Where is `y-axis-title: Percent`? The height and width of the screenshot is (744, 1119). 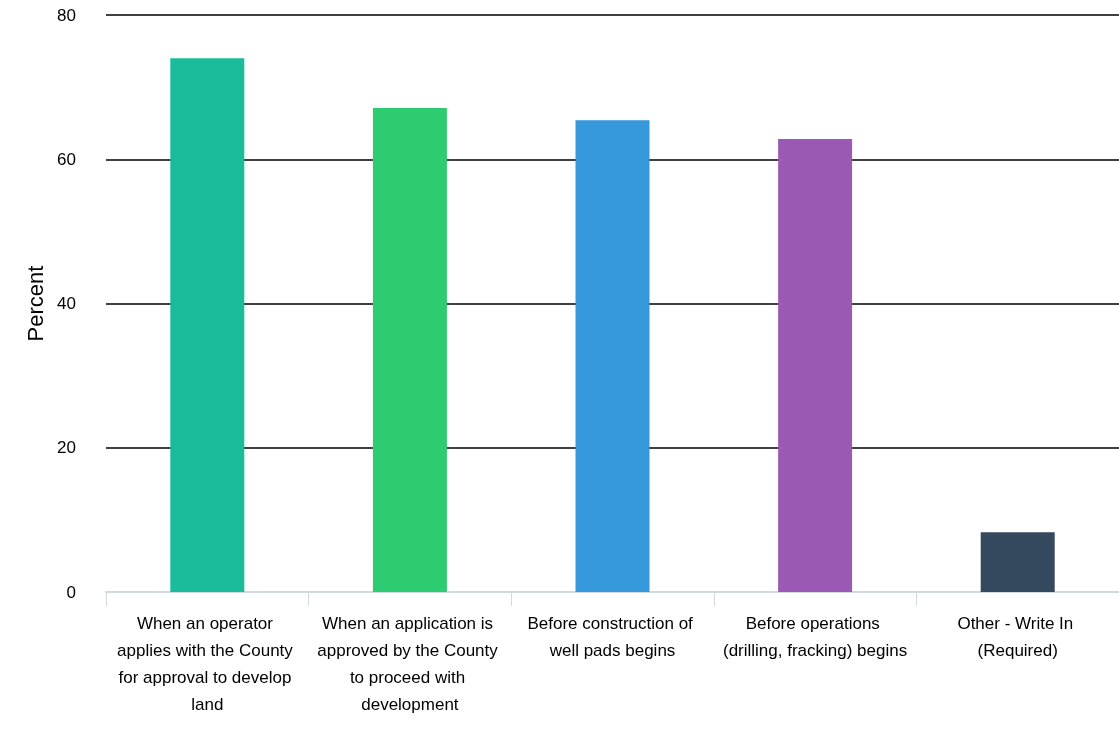
y-axis-title: Percent is located at coordinates (35, 303).